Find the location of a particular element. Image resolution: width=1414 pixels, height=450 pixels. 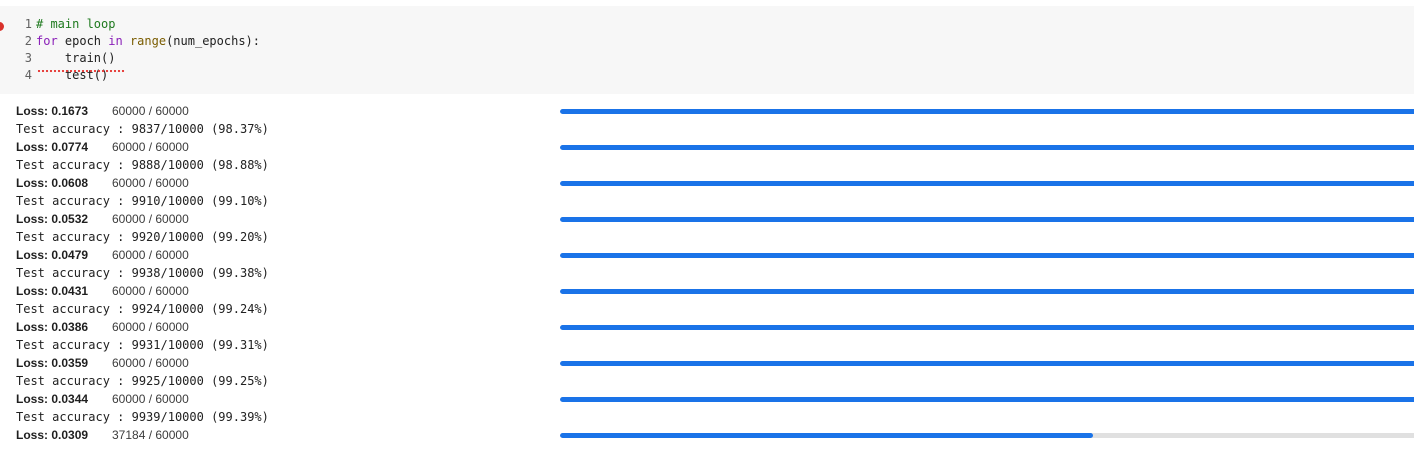

progress-row: Loss: 0.0431 60000 / 60000 is located at coordinates (707, 291).